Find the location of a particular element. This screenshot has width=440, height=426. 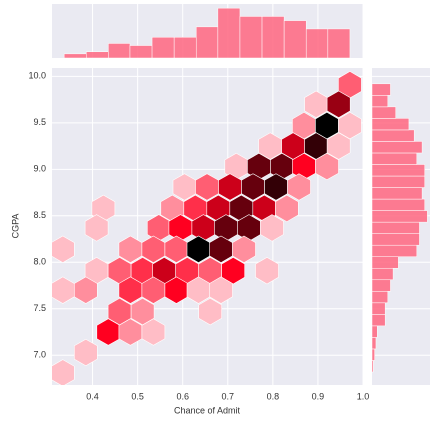

y-tick-label: 9.5 is located at coordinates (39, 122).